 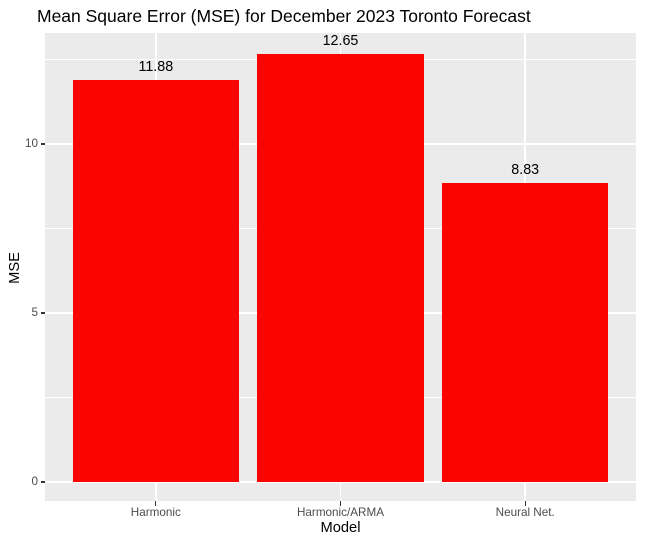 I want to click on y-axis-title: MSE, so click(x=15, y=268).